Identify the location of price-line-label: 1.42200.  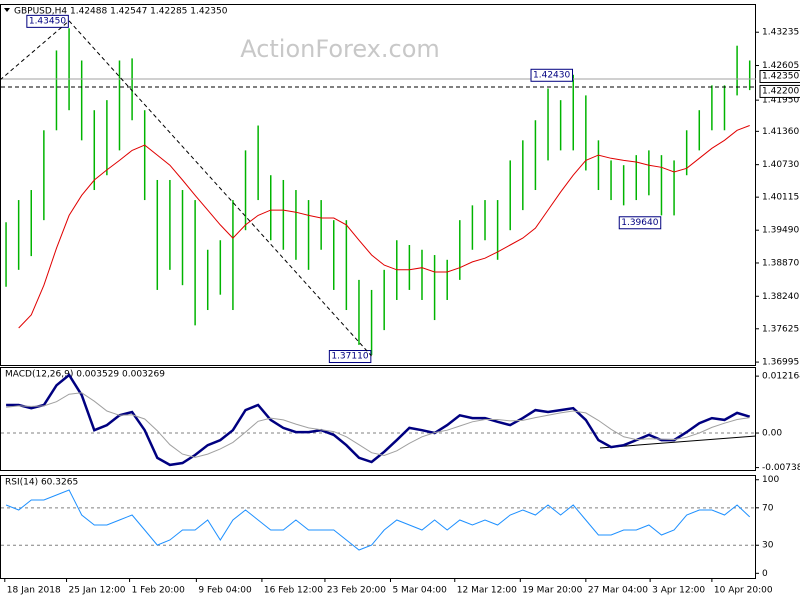
(780, 91).